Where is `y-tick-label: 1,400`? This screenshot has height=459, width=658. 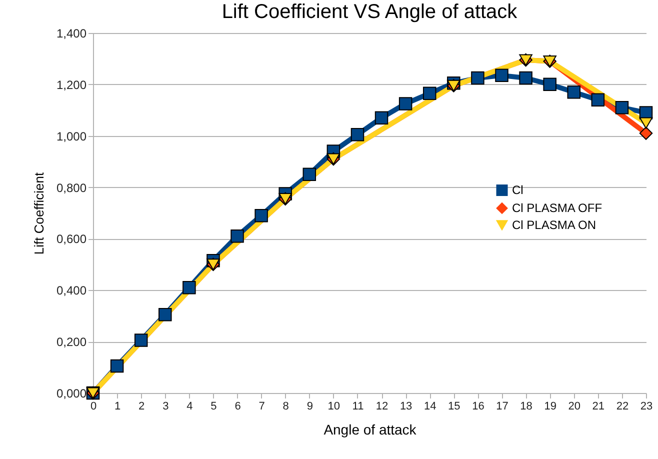
y-tick-label: 1,400 is located at coordinates (71, 33).